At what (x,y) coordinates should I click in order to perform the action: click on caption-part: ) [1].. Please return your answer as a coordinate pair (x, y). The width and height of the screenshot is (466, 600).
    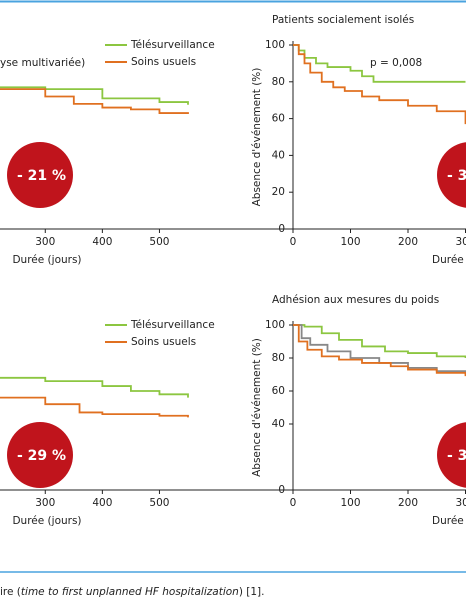
    Looking at the image, I should click on (252, 592).